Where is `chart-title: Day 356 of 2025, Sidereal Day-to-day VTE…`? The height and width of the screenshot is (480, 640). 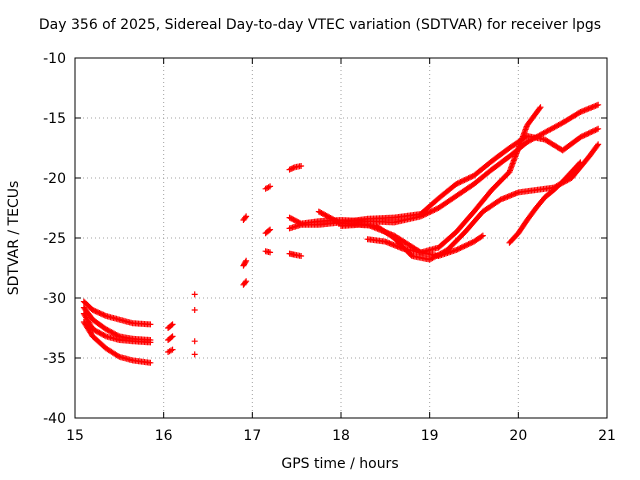
chart-title: Day 356 of 2025, Sidereal Day-to-day VTE… is located at coordinates (320, 25).